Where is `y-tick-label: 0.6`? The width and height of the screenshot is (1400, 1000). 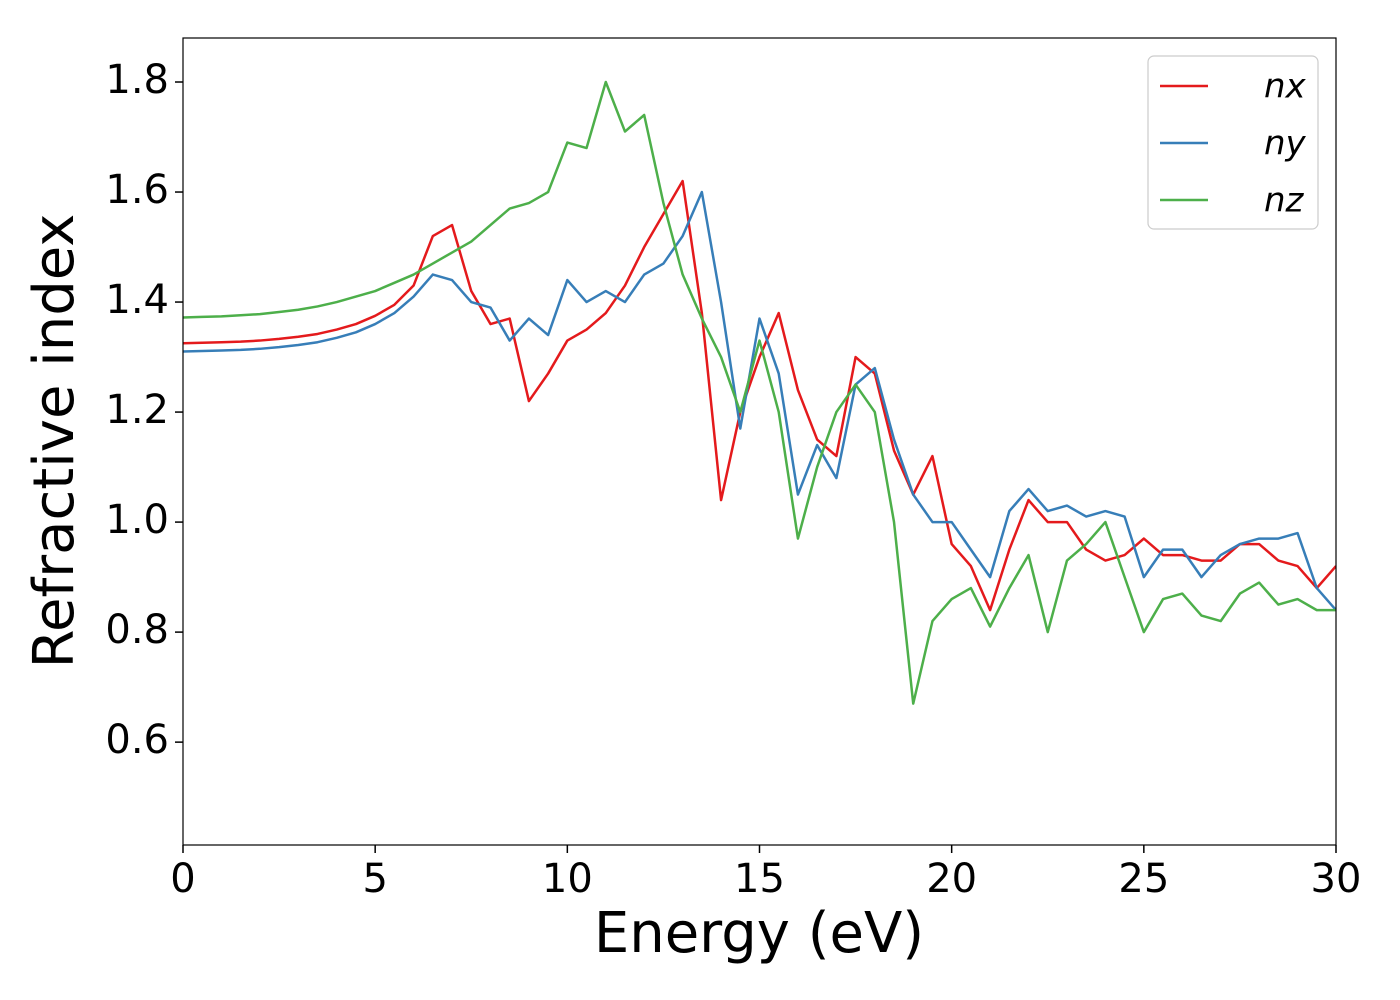 y-tick-label: 0.6 is located at coordinates (137, 740).